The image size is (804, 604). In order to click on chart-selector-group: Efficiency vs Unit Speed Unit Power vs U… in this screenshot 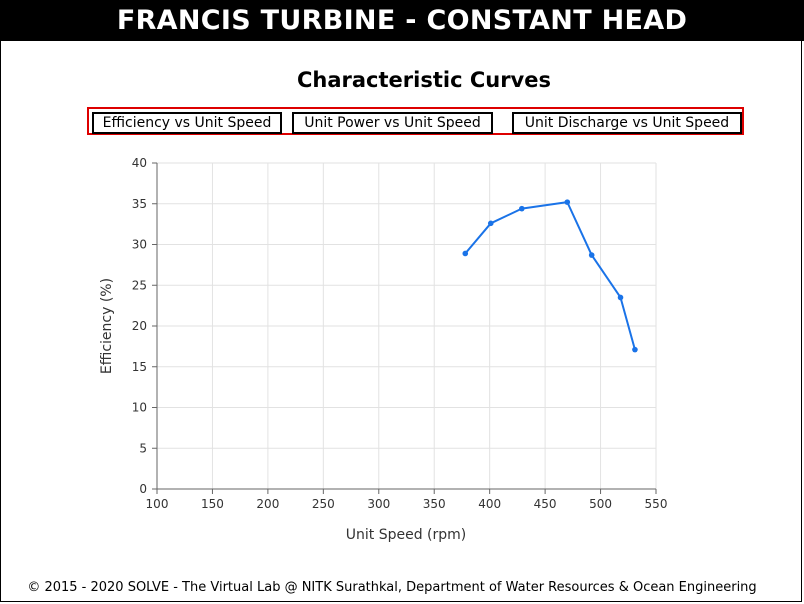, I will do `click(415, 121)`.